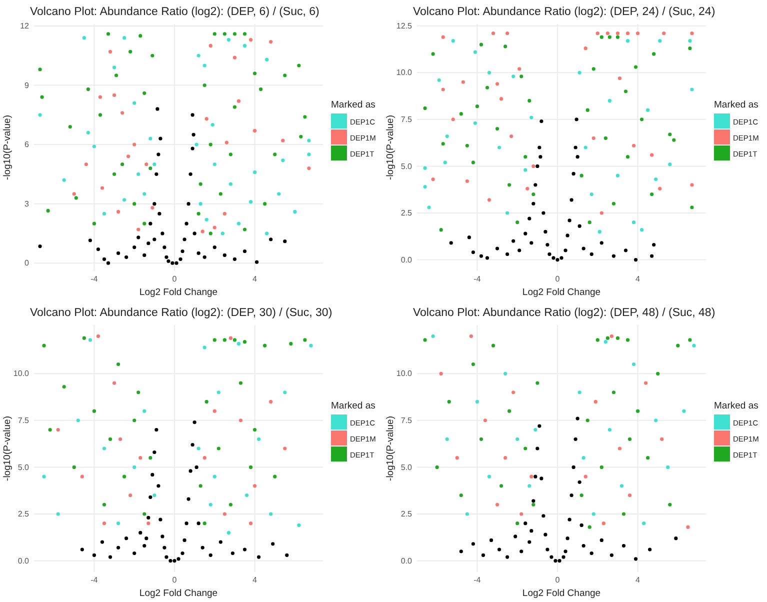  I want to click on x-tick-label: 0, so click(175, 279).